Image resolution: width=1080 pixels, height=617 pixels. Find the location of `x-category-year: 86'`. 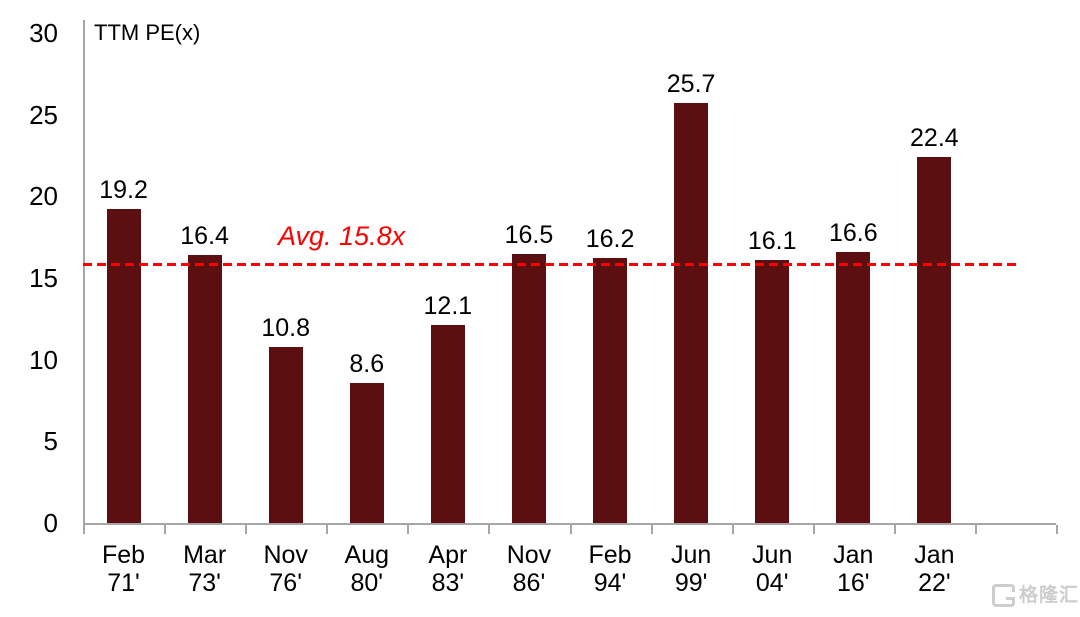

x-category-year: 86' is located at coordinates (529, 583).